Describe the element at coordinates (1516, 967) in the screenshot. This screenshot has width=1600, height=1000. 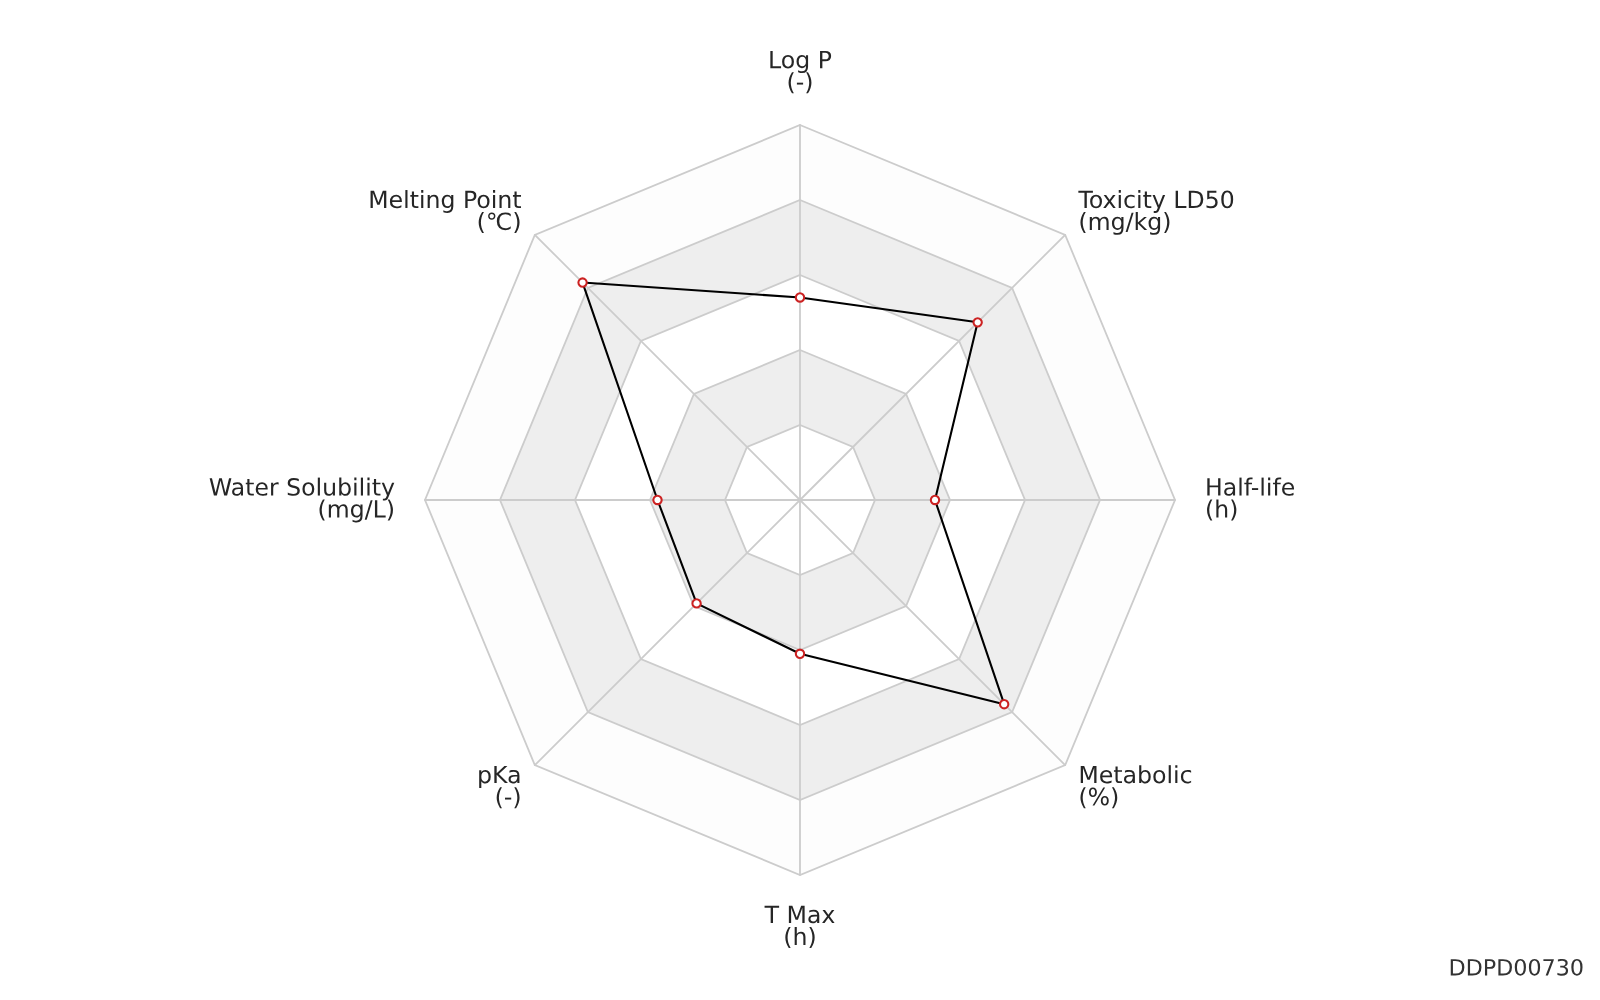
I see `text: DDPD00730` at that location.